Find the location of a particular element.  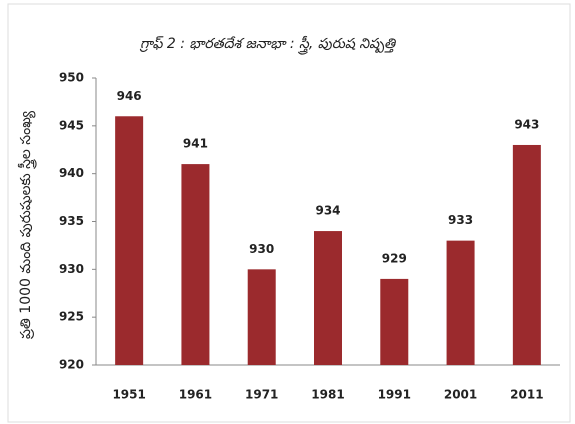

x-tick-label: 2011 is located at coordinates (526, 395).